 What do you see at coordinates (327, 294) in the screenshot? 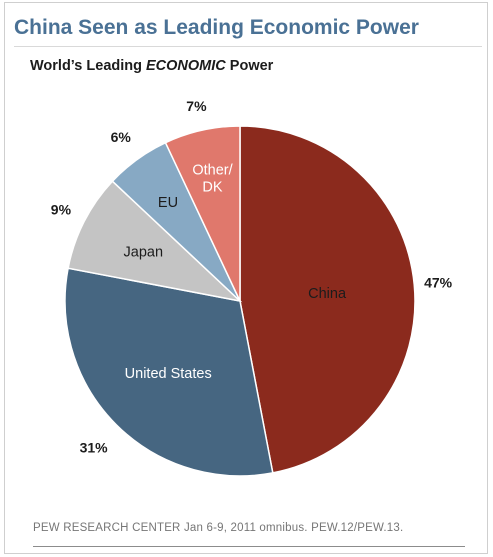
I see `slice-label-china: China` at bounding box center [327, 294].